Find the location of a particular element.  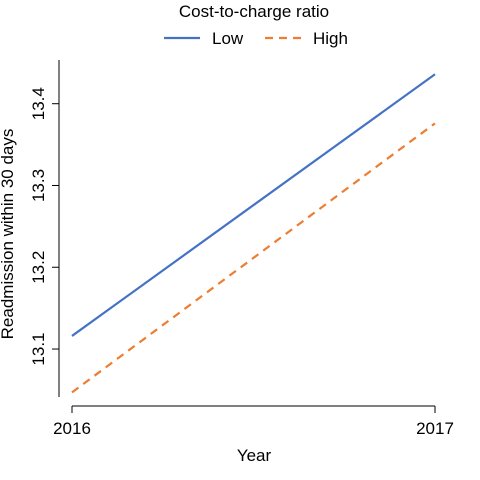

y-tick-label: 13.3 is located at coordinates (38, 185).